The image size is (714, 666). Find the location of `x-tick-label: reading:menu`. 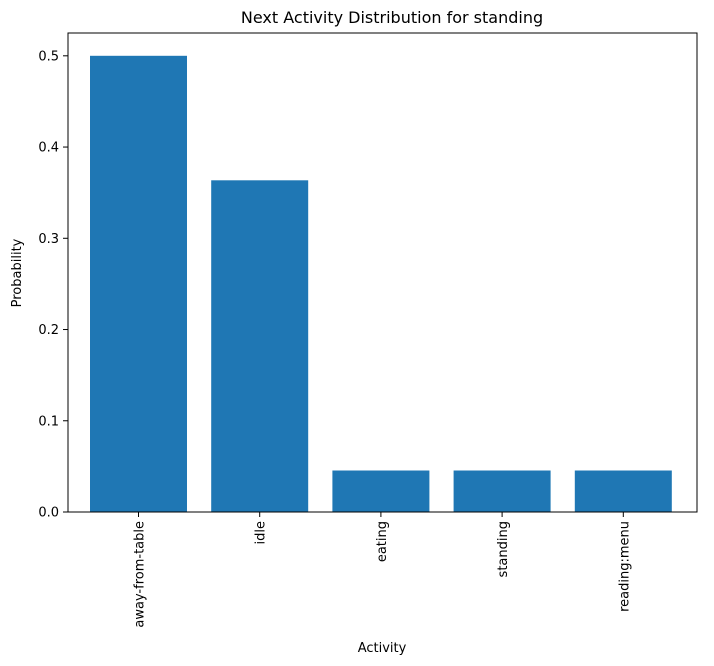

x-tick-label: reading:menu is located at coordinates (624, 566).